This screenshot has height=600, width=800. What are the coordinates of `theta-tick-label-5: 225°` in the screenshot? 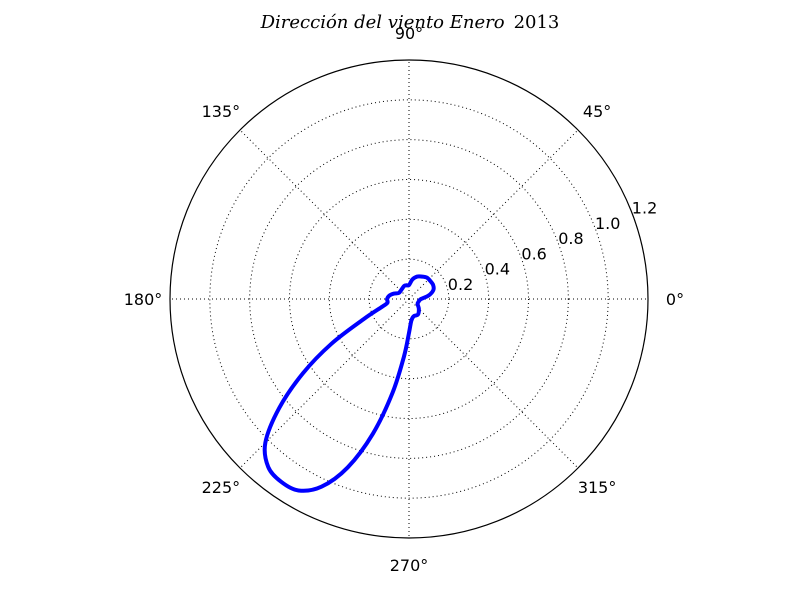 It's located at (221, 487).